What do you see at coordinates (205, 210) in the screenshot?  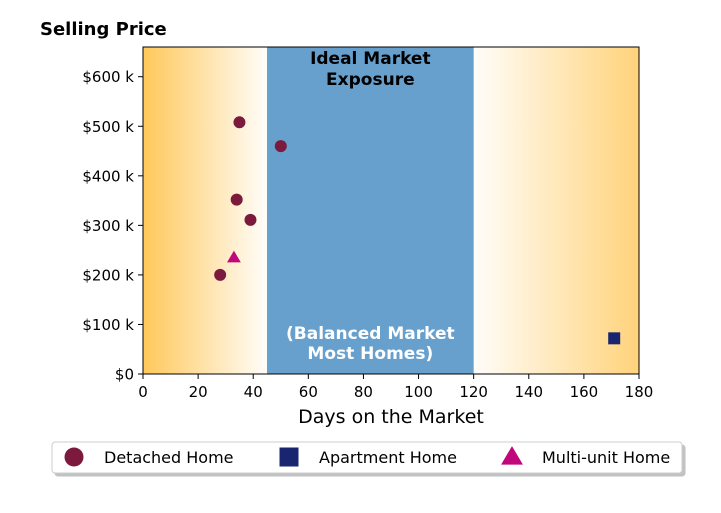 I see `gradient-zone-left` at bounding box center [205, 210].